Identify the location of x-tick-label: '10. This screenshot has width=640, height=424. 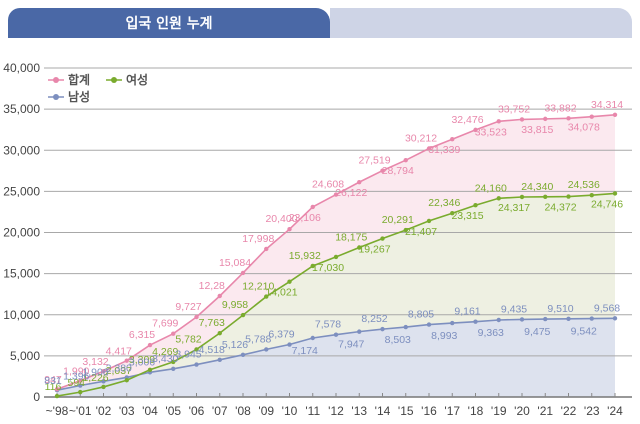
(290, 411).